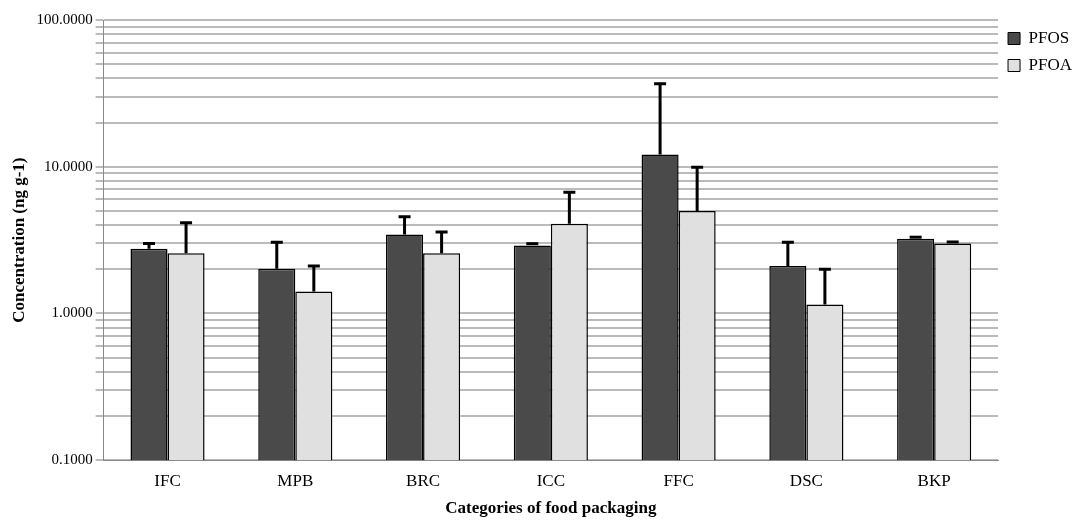  What do you see at coordinates (64, 18) in the screenshot?
I see `y-tick-label: 100.0000` at bounding box center [64, 18].